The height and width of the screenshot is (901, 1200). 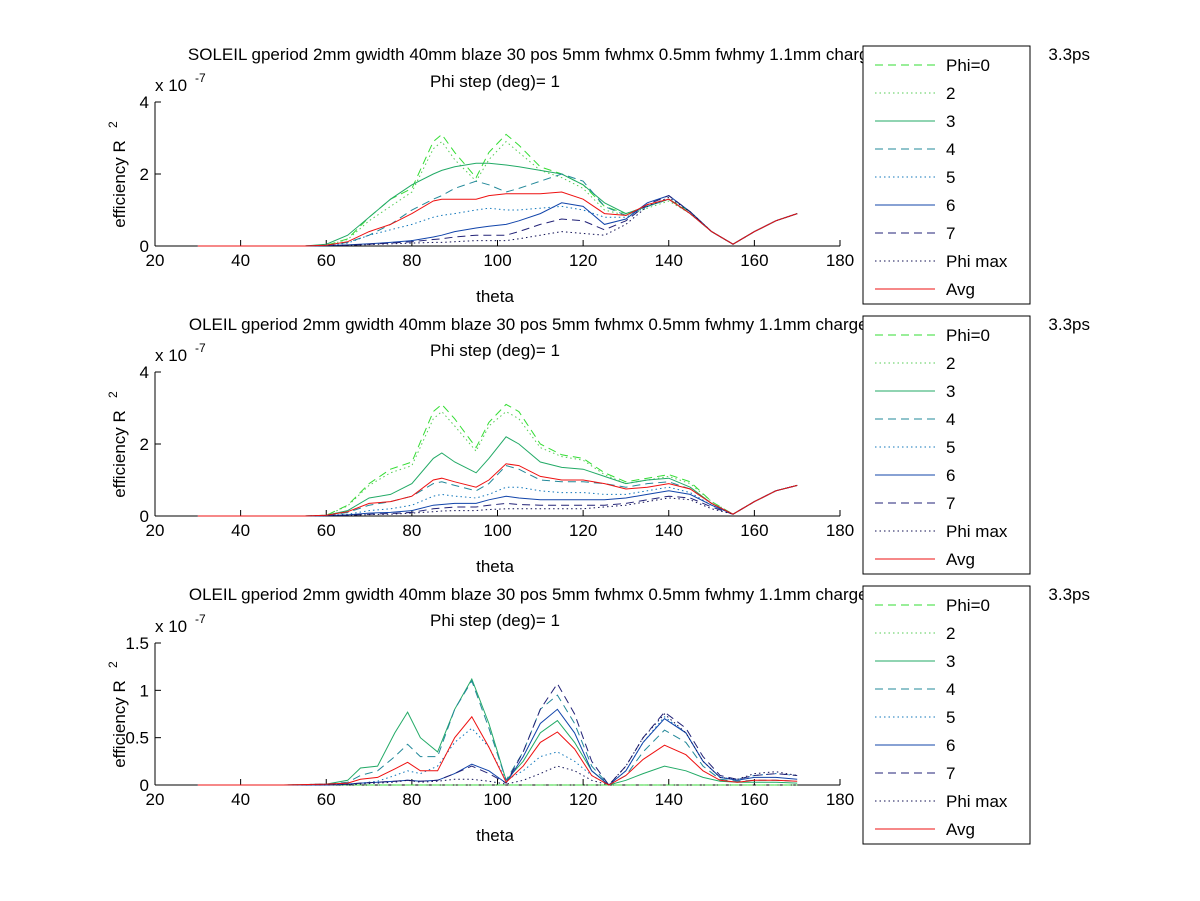 What do you see at coordinates (144, 690) in the screenshot?
I see `y-tick-label: 1` at bounding box center [144, 690].